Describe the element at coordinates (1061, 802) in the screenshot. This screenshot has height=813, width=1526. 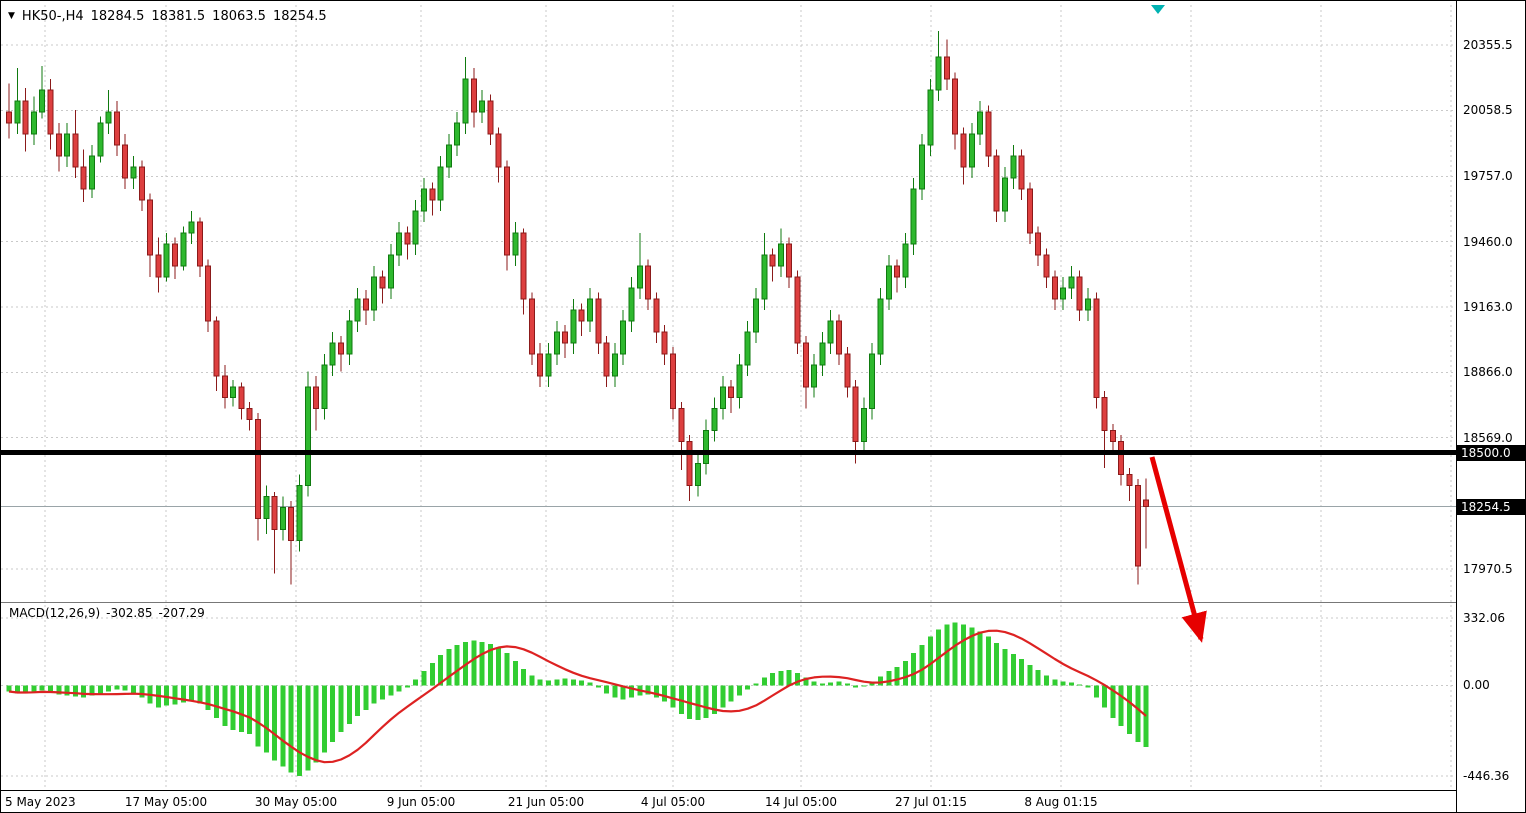
I see `time-axis-label: 8 Aug 01:15` at that location.